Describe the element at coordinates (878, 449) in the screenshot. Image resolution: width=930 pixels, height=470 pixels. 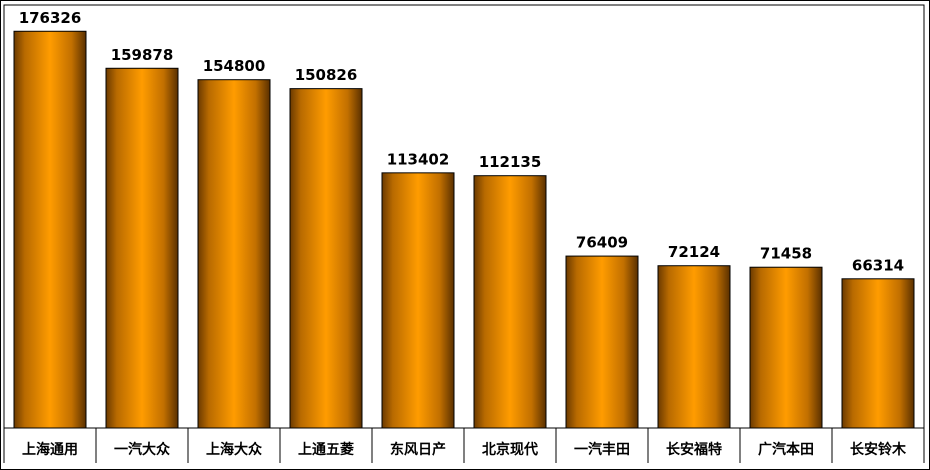
I see `x-tick-label: 长安铃木` at that location.